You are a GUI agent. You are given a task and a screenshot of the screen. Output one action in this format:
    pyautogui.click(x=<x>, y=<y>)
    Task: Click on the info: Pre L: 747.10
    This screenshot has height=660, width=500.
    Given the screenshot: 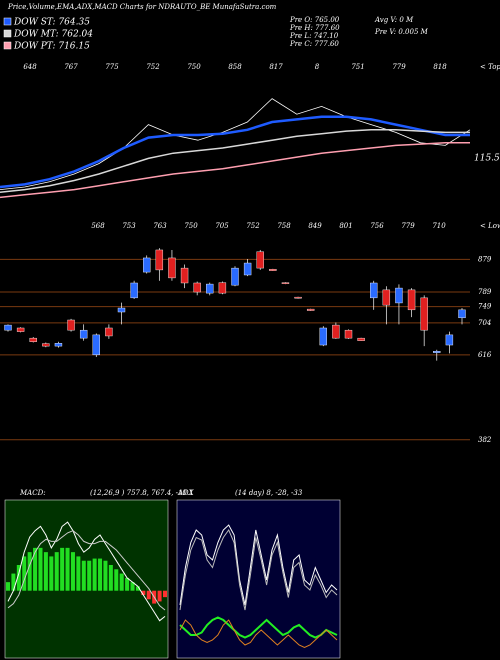 What is the action you would take?
    pyautogui.click(x=314, y=36)
    